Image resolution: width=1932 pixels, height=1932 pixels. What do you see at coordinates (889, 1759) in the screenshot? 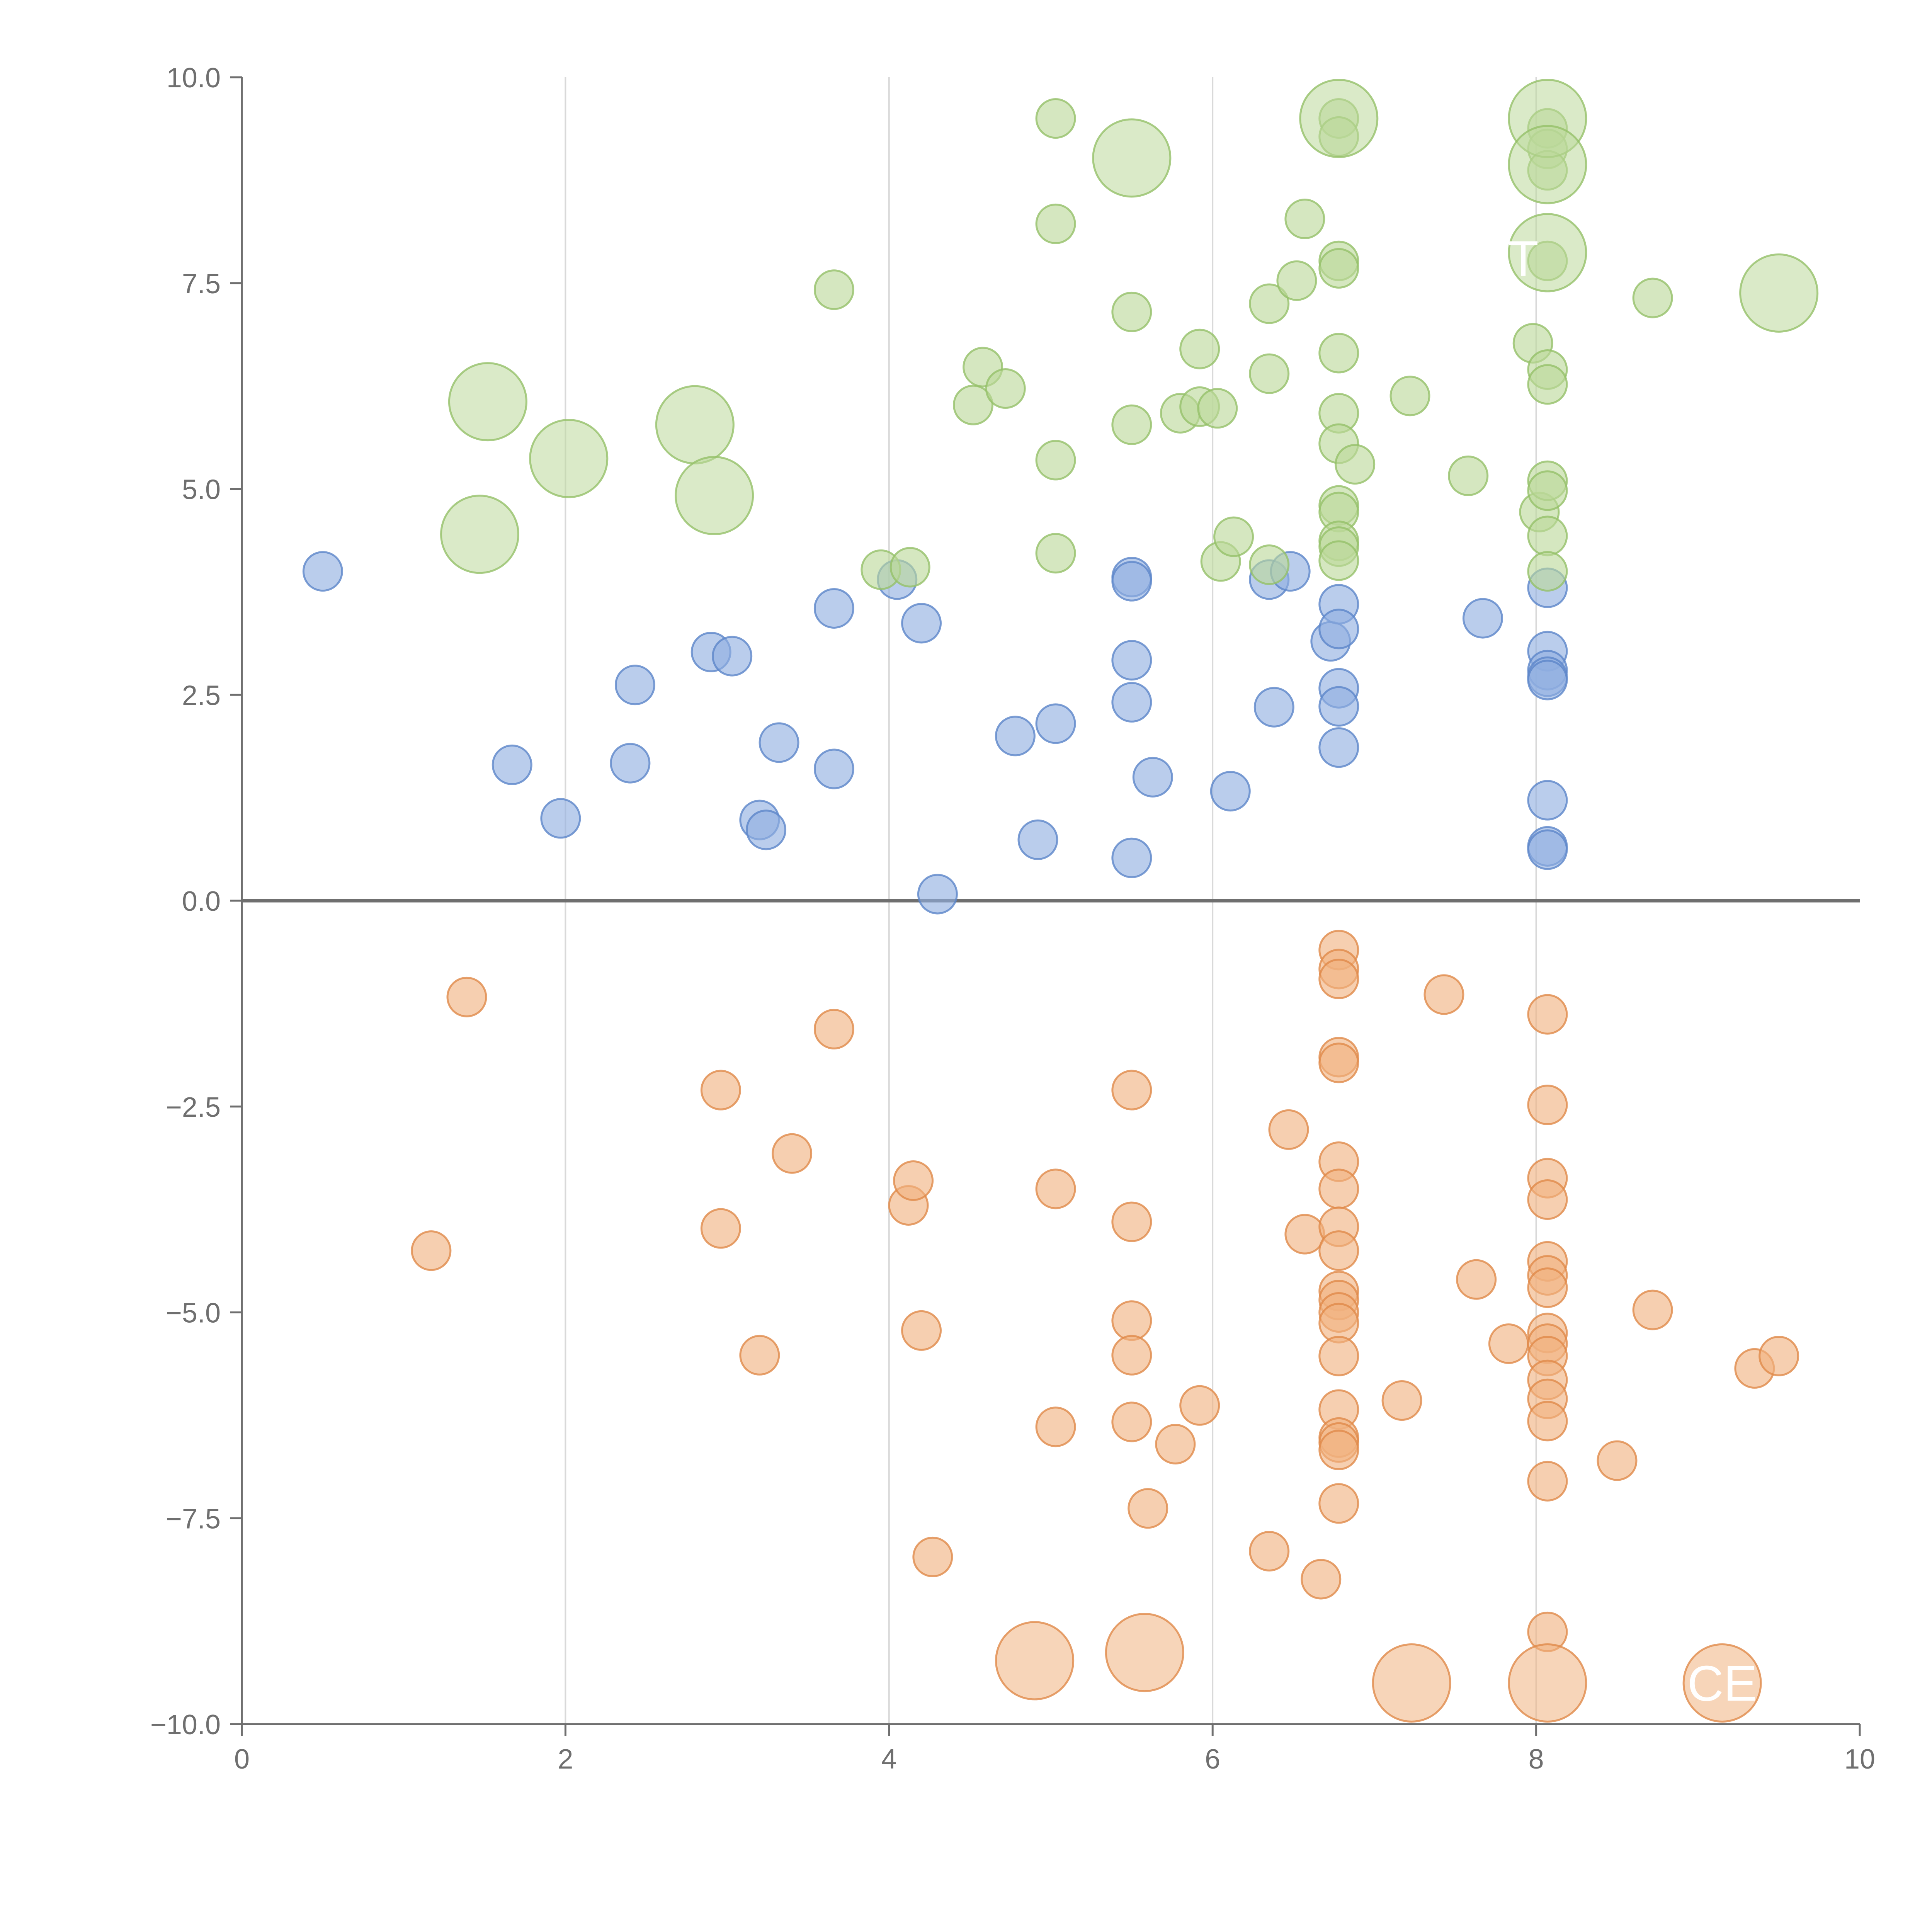
I see `x-tick-label: 4` at bounding box center [889, 1759].